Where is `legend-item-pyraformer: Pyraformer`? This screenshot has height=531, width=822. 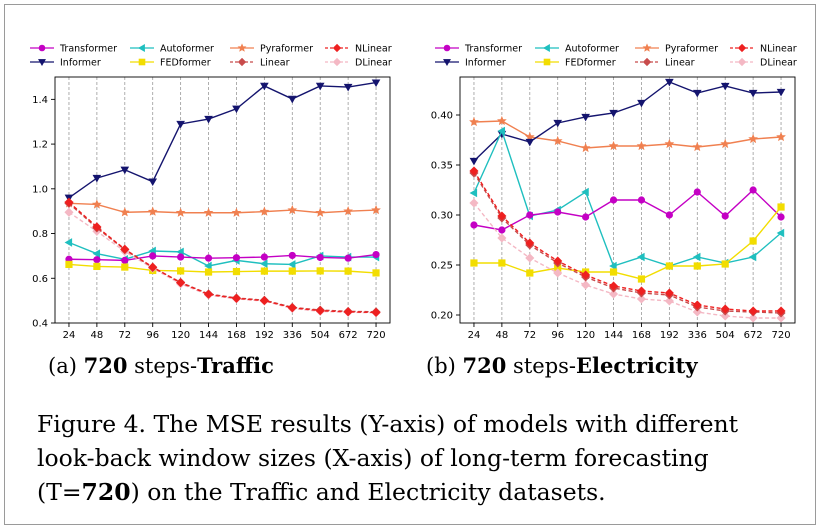 legend-item-pyraformer: Pyraformer is located at coordinates (271, 49).